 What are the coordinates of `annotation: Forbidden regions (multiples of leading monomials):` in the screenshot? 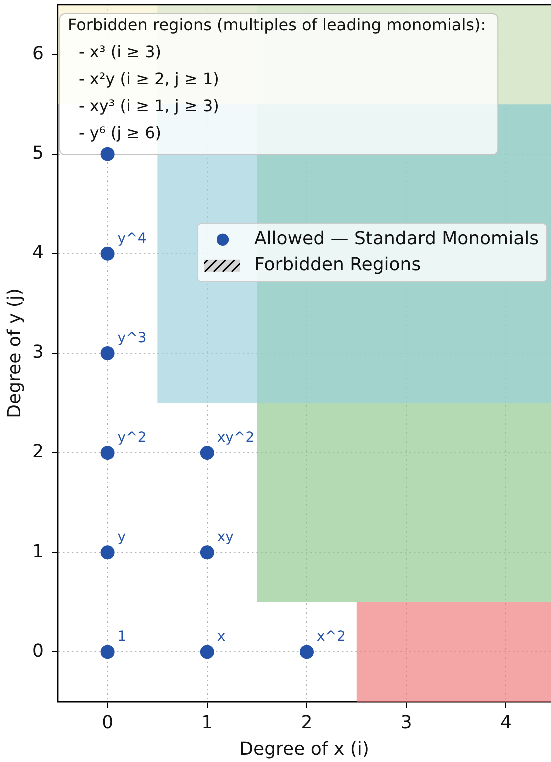 It's located at (277, 25).